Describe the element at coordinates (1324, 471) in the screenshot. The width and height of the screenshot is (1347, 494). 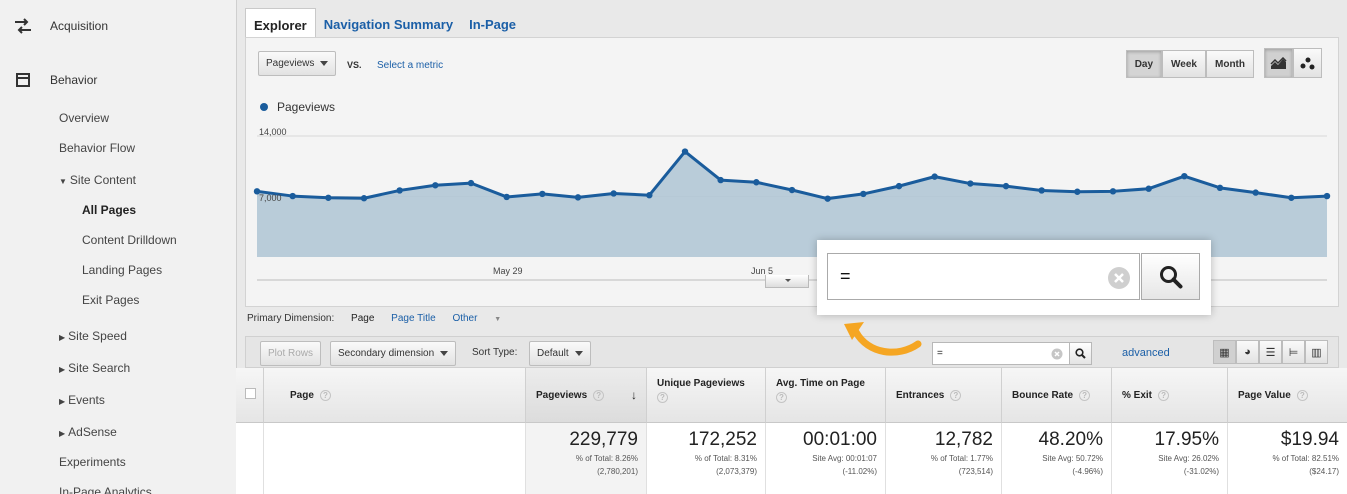
I see `total-reference: ($24.17)` at that location.